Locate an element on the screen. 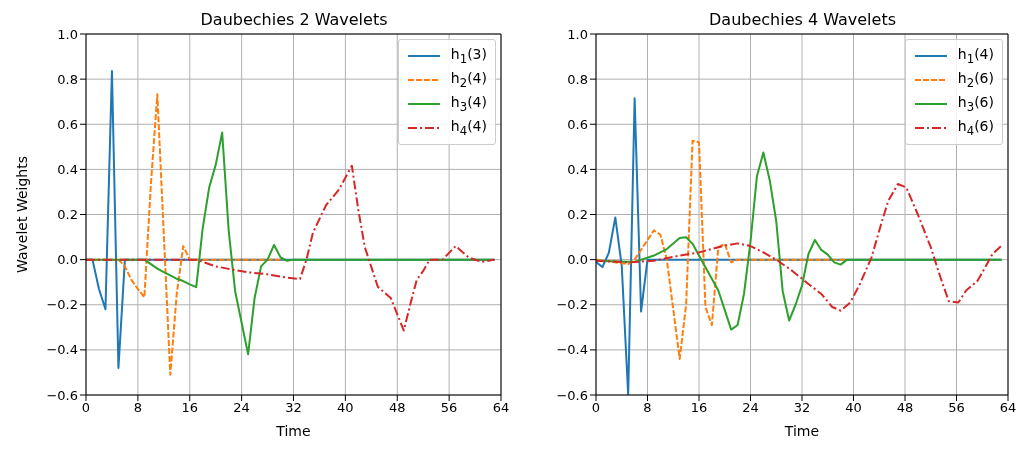 Image resolution: width=1032 pixels, height=449 pixels. y-axis-title: Wavelet Weights is located at coordinates (21, 214).